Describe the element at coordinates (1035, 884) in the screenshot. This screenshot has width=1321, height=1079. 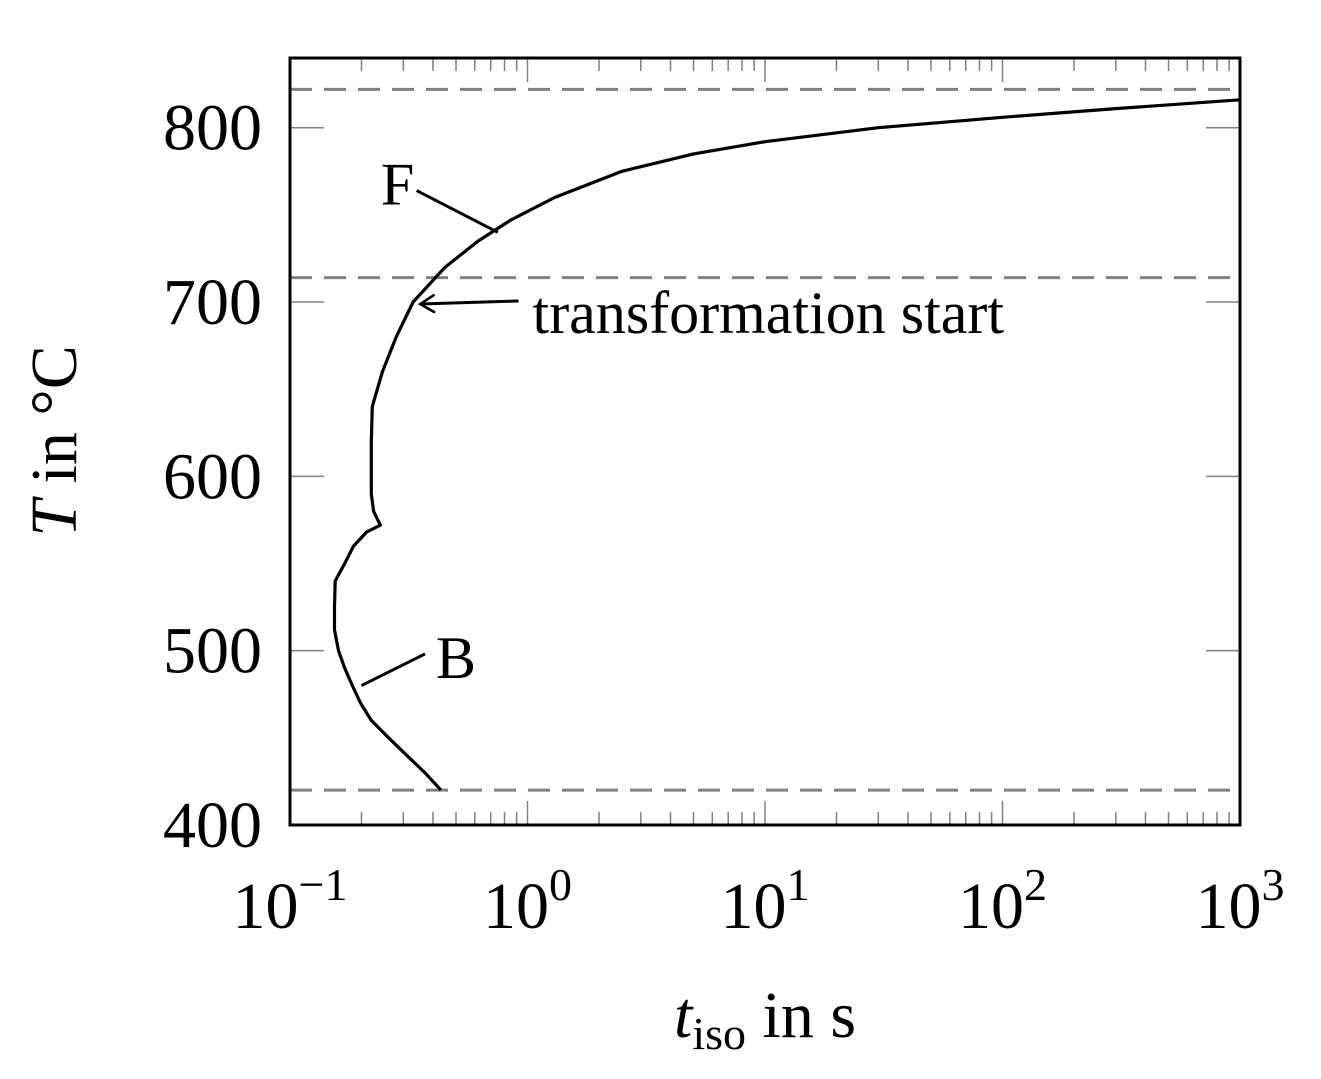
I see `x-tick-label-exponent: 2` at that location.